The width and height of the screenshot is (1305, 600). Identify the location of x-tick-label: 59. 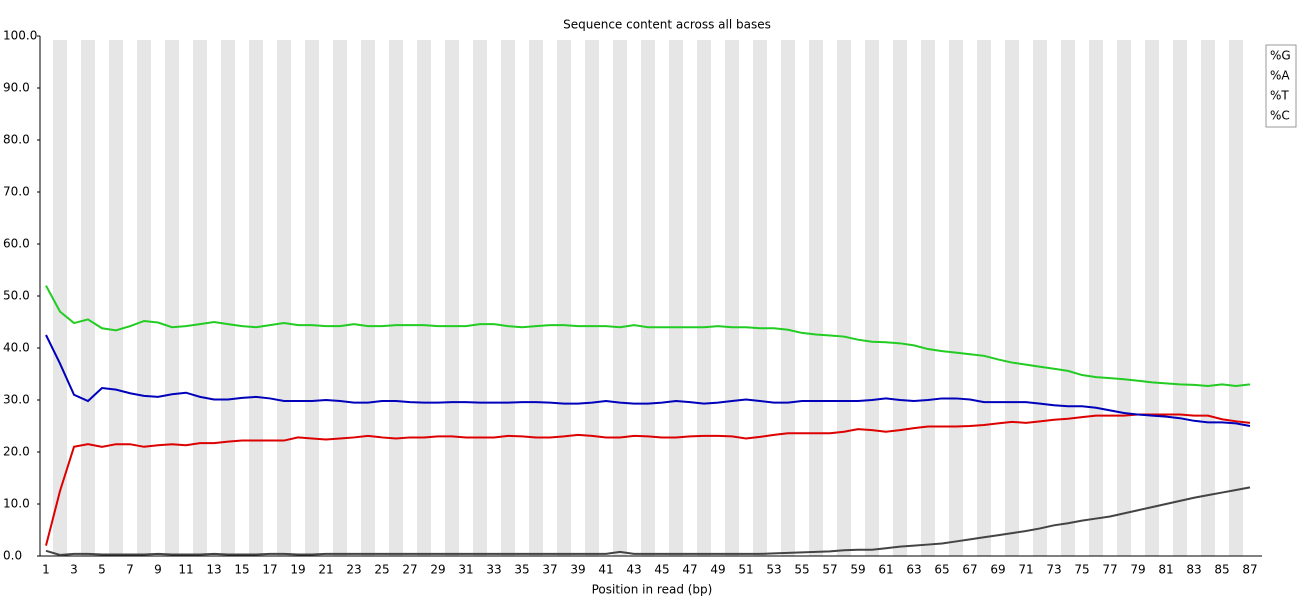
(857, 570).